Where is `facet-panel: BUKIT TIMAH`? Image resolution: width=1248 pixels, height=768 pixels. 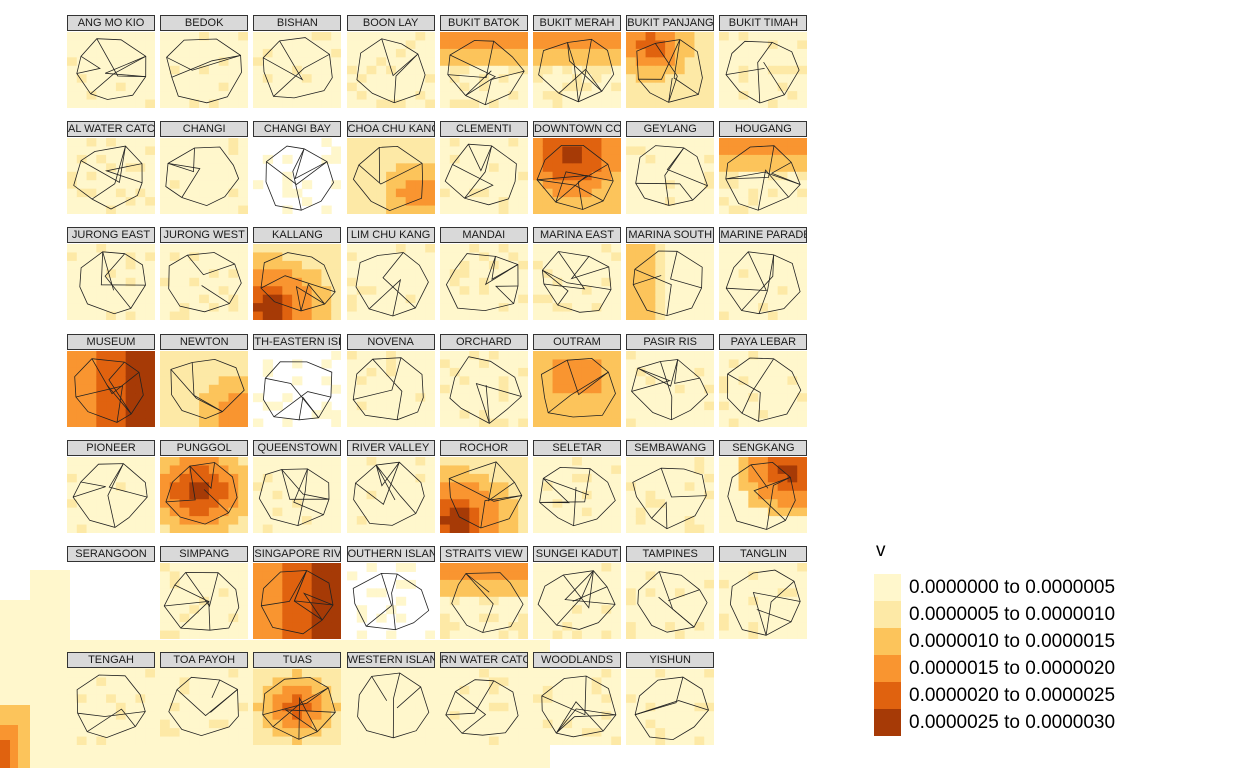
facet-panel: BUKIT TIMAH is located at coordinates (763, 61).